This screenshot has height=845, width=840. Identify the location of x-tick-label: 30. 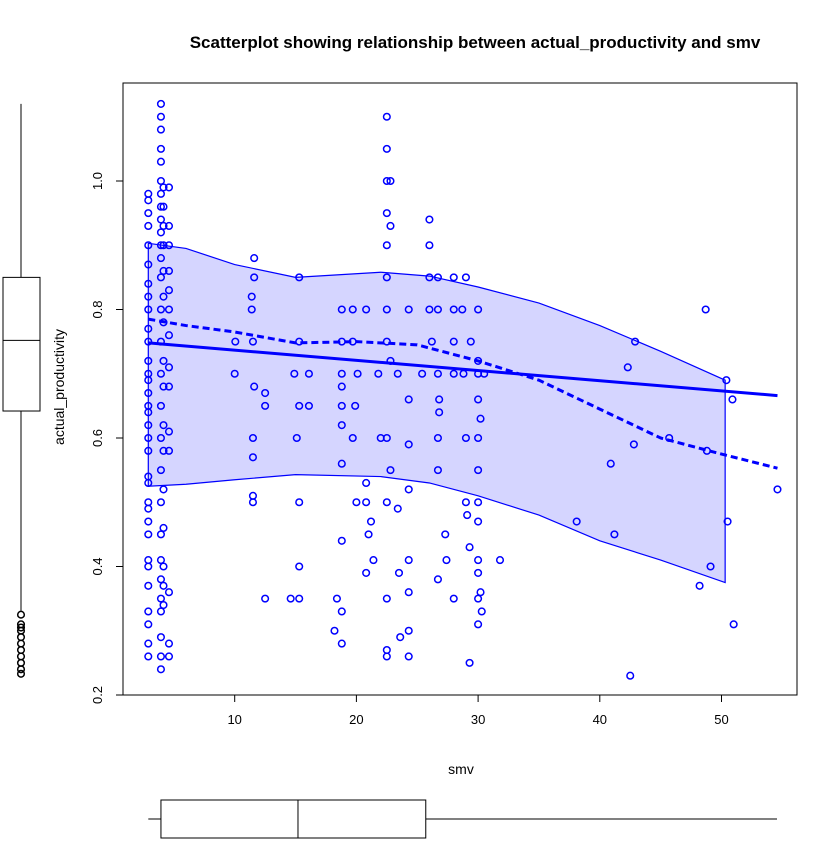
(478, 719).